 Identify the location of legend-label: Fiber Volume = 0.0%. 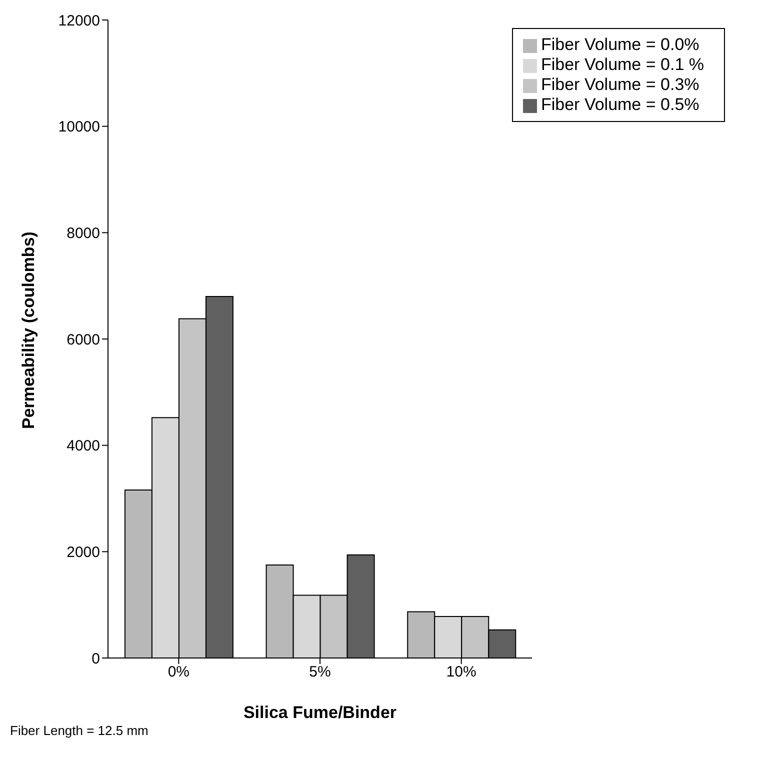
(620, 44).